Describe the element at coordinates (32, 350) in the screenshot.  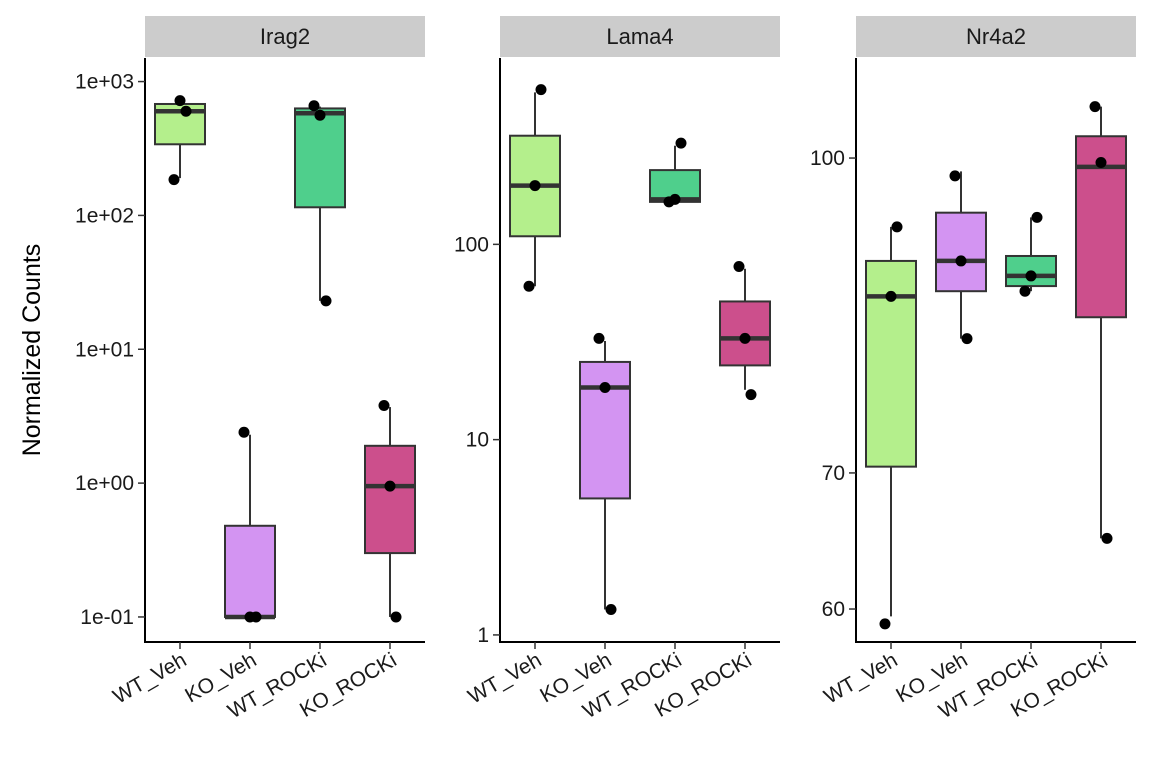
I see `y-axis-title: Normalized Counts` at that location.